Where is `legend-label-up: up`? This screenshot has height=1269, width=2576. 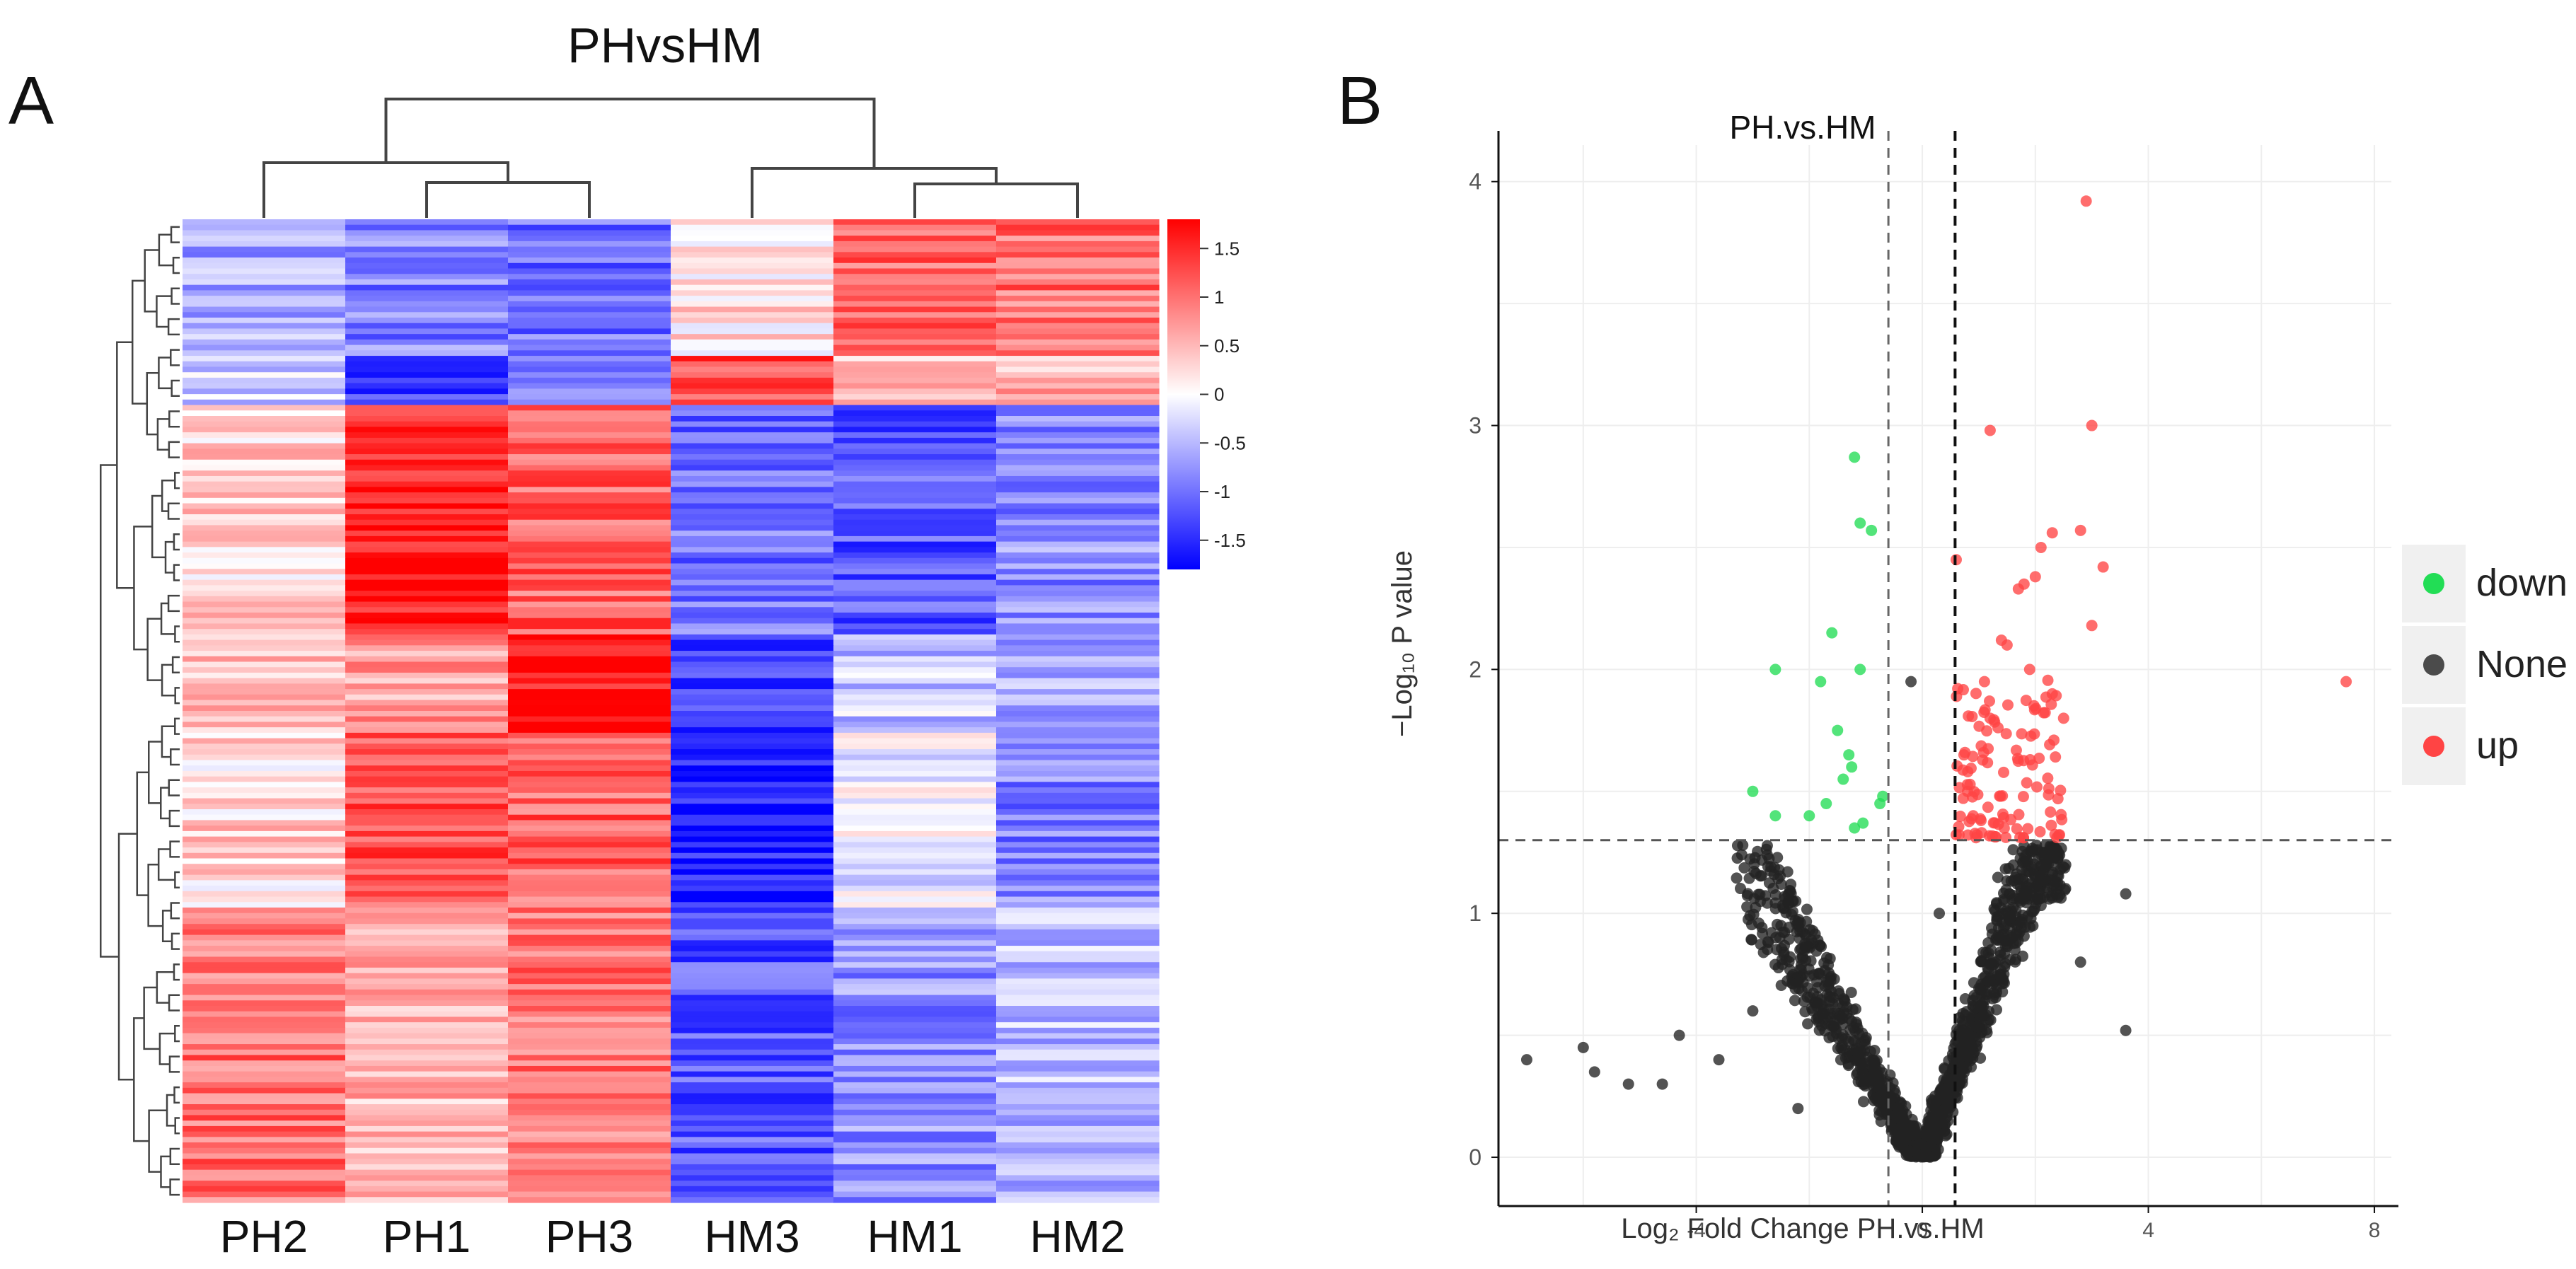 legend-label-up: up is located at coordinates (2497, 746).